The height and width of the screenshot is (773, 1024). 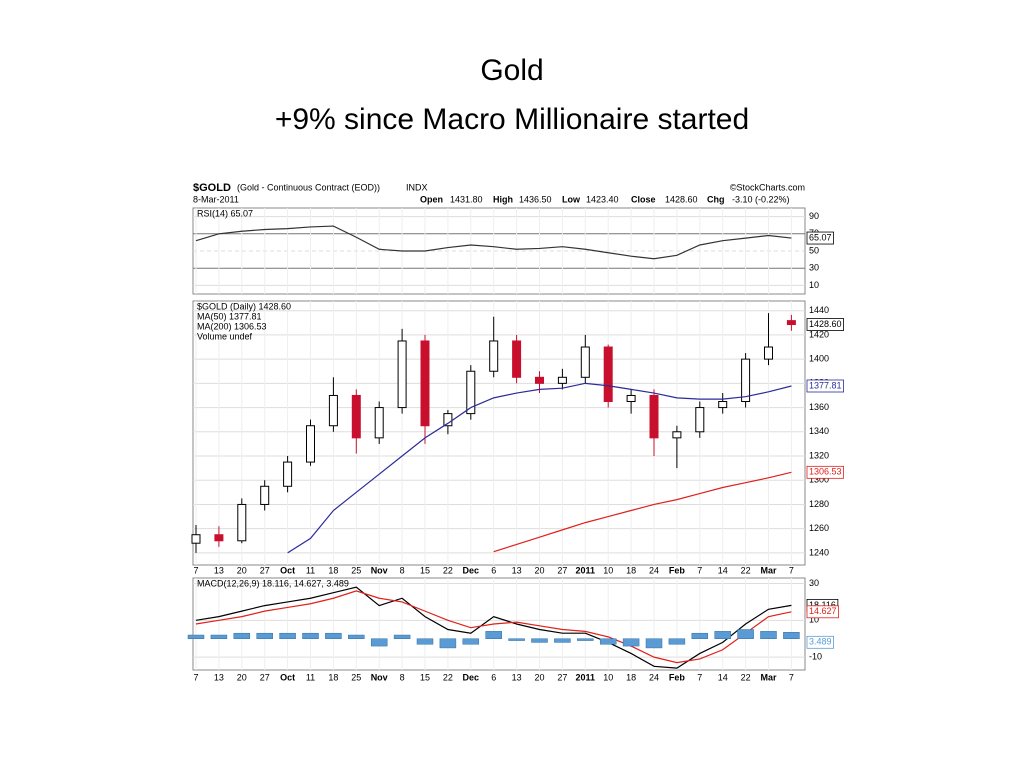 I want to click on symbol: $GOLD, so click(x=212, y=188).